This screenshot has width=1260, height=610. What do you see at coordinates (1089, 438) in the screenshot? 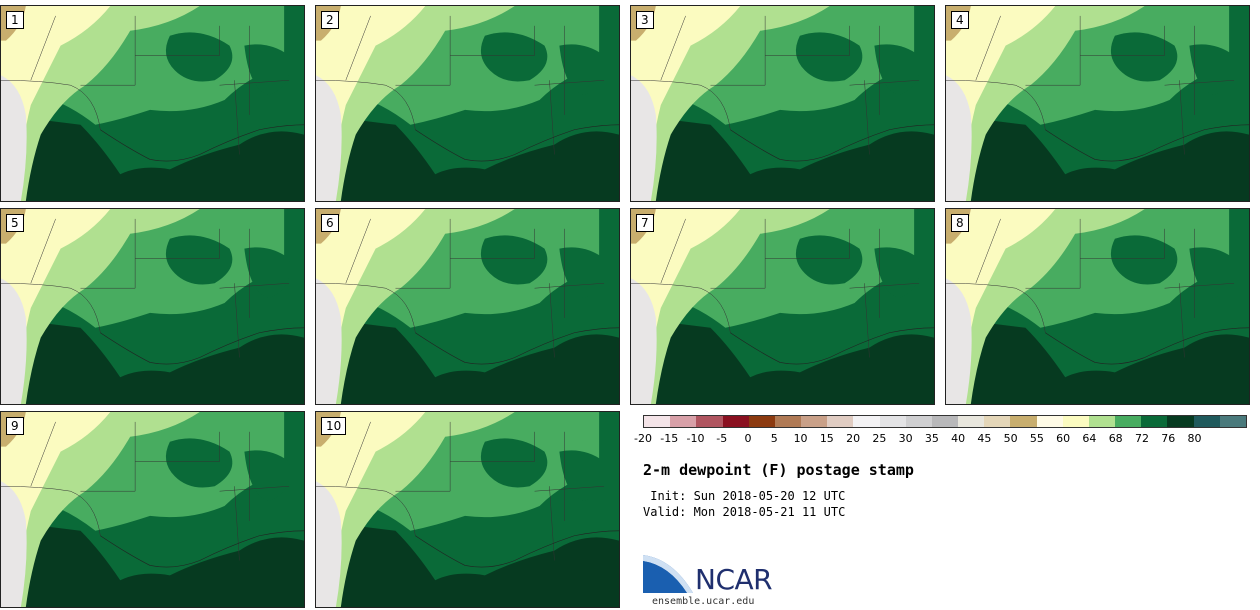
I see `colorbar-tick-label: 64` at bounding box center [1089, 438].